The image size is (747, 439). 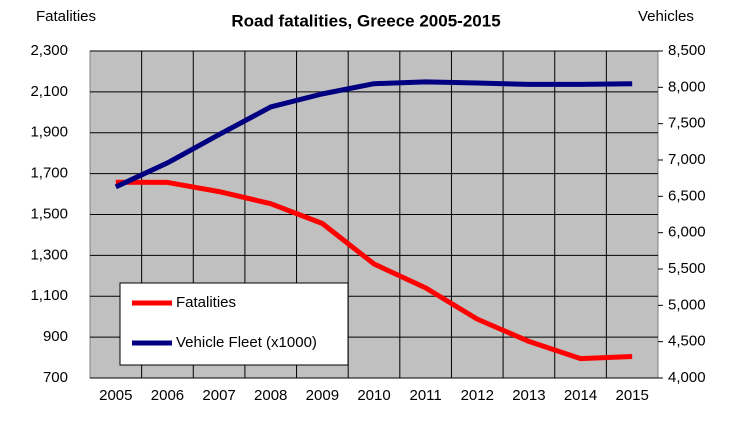 What do you see at coordinates (687, 304) in the screenshot?
I see `y2-tick-label: 5,000` at bounding box center [687, 304].